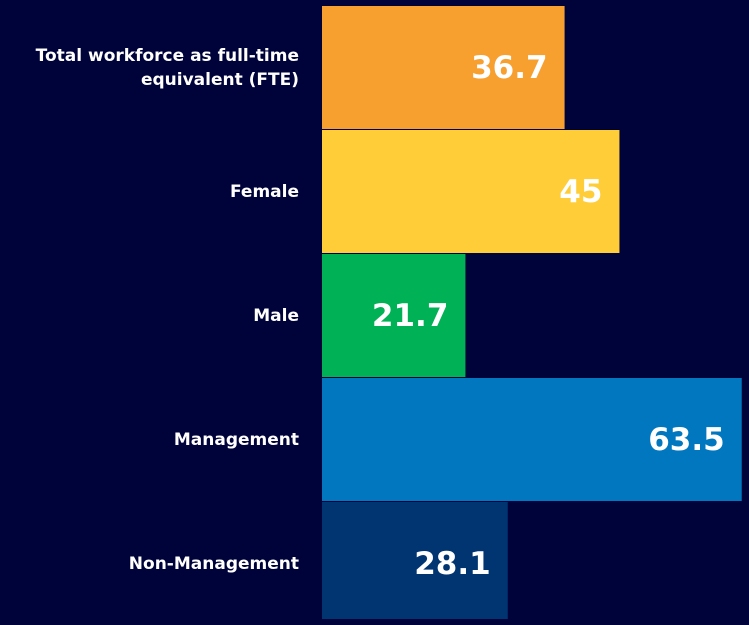 Image resolution: width=749 pixels, height=625 pixels. What do you see at coordinates (264, 191) in the screenshot?
I see `category-label: Female` at bounding box center [264, 191].